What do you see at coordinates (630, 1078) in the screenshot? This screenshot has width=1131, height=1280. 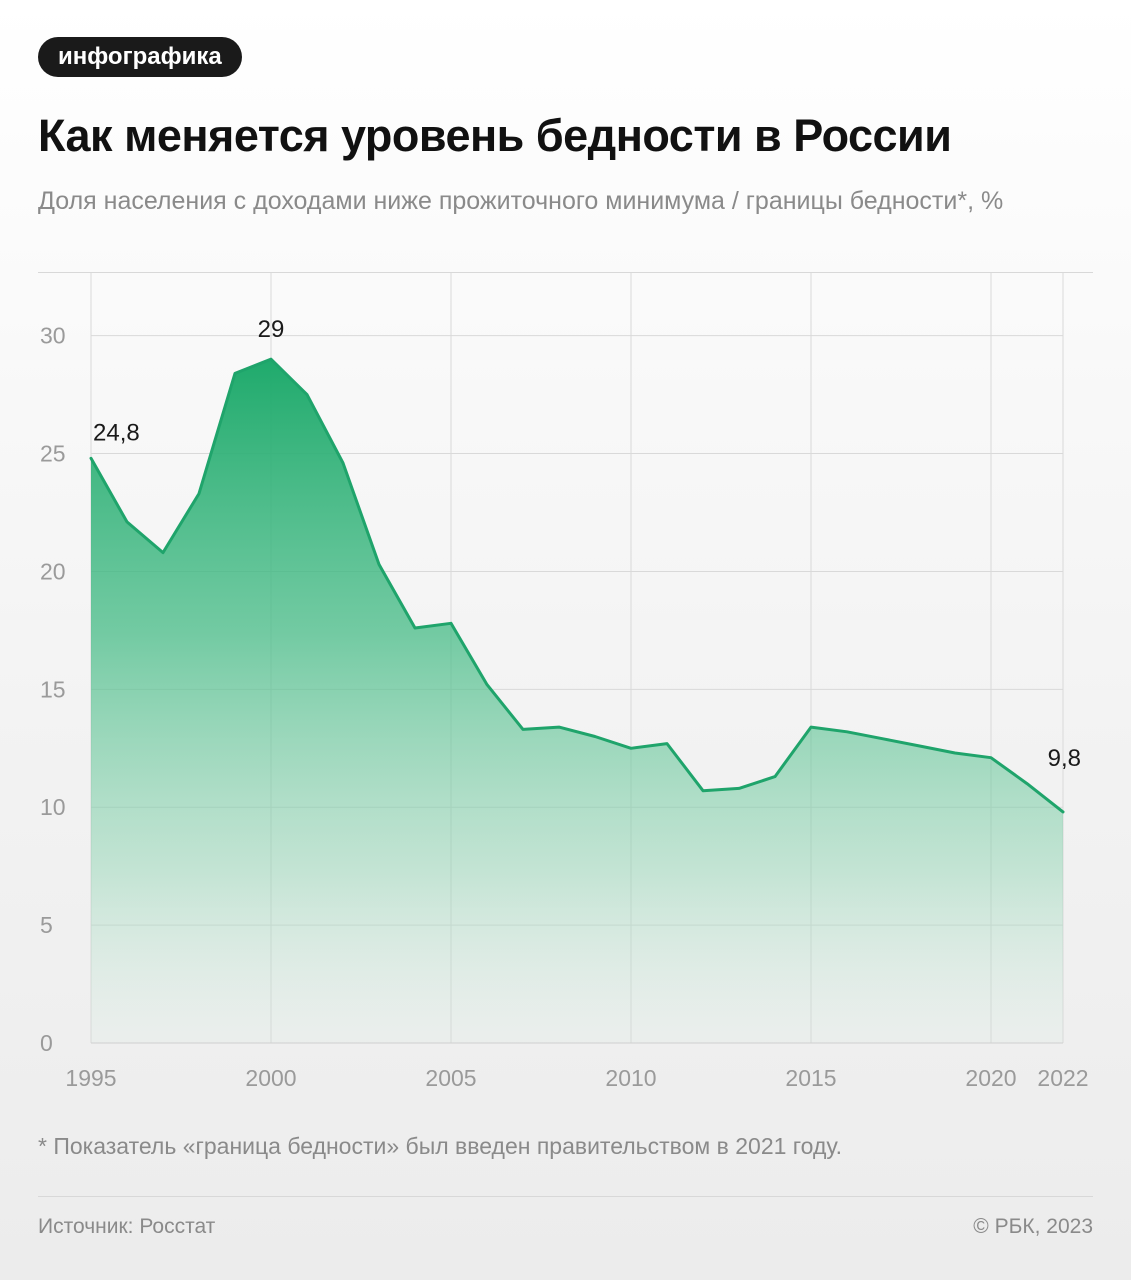 I see `x-tick-label: 2010` at bounding box center [630, 1078].